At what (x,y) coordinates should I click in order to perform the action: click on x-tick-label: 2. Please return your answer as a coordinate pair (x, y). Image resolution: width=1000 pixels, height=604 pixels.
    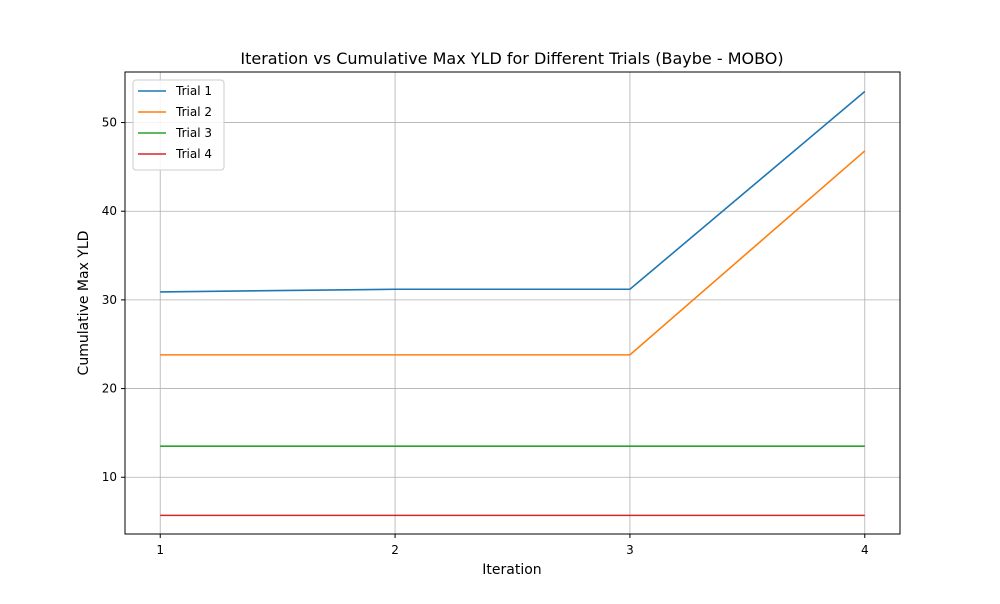
    Looking at the image, I should click on (395, 550).